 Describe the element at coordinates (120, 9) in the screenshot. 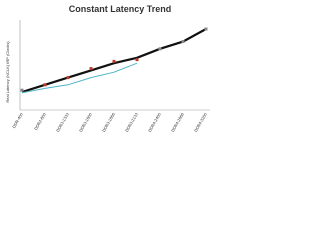

I see `chart-title: Constant Latency Trend` at that location.